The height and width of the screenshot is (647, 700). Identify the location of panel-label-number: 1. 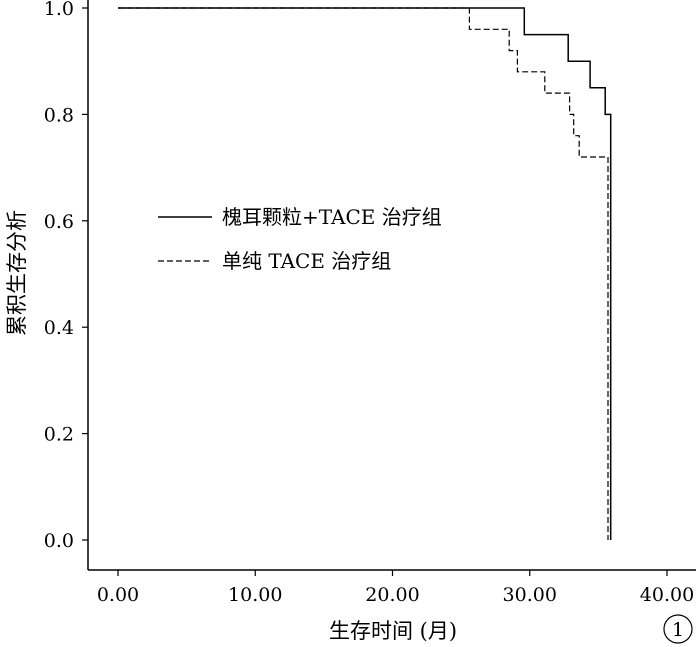
(678, 630).